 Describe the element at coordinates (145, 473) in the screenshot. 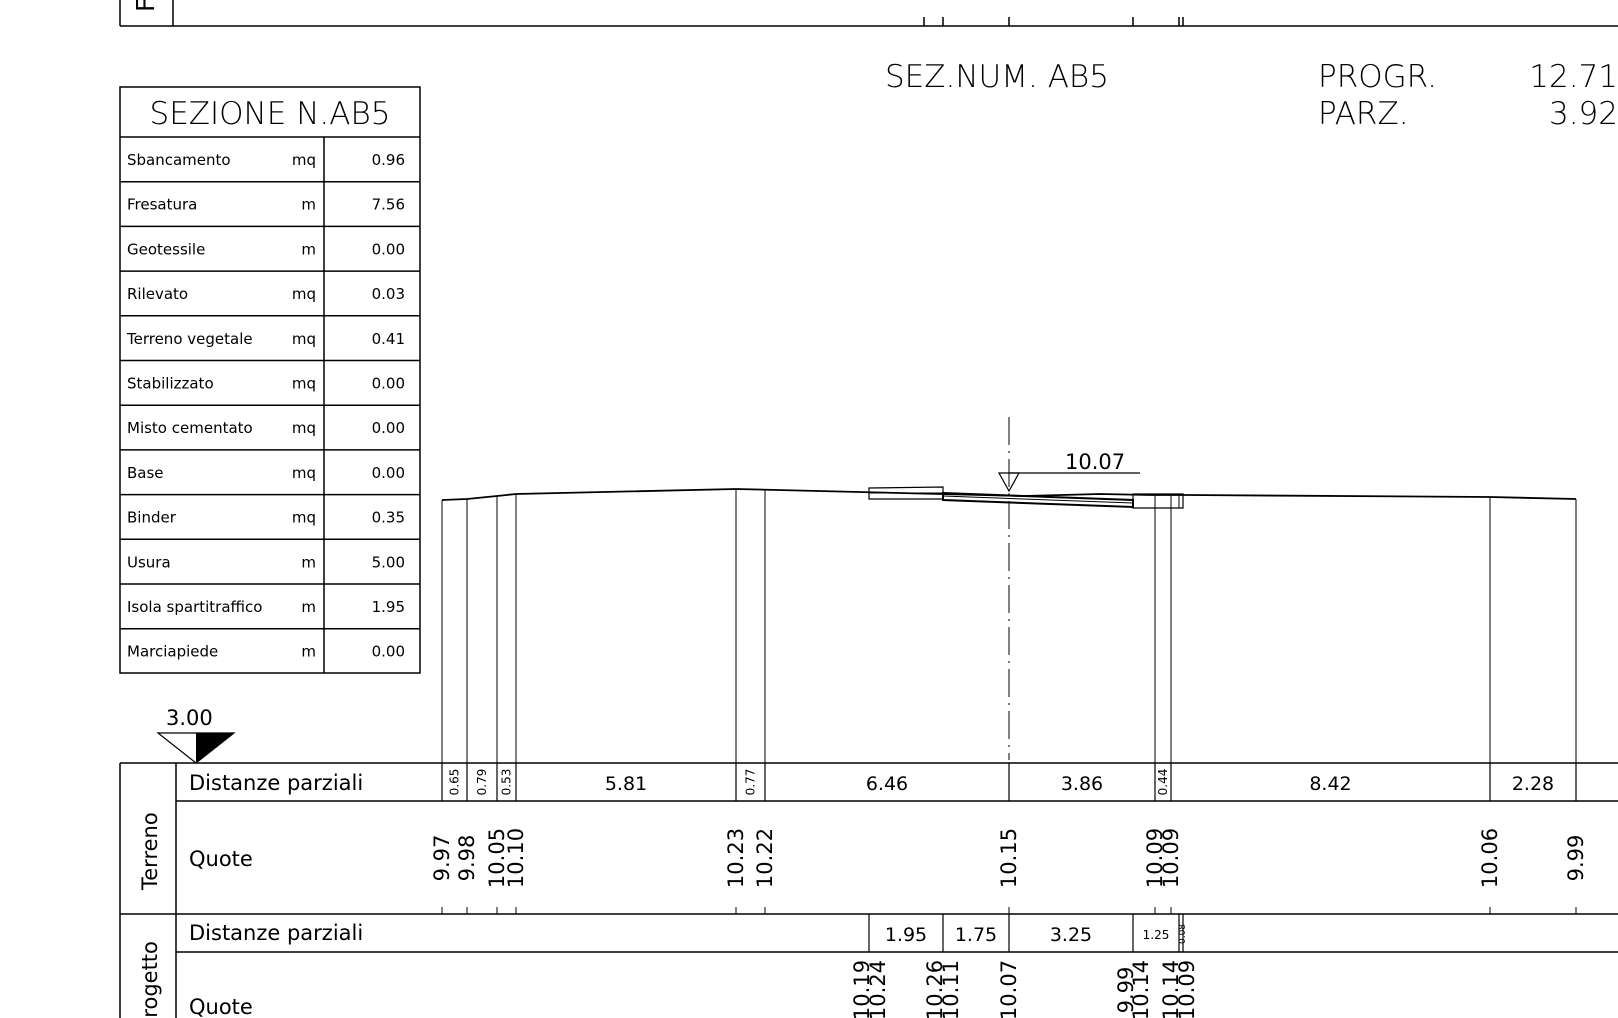

I see `table-row-label: Base` at that location.